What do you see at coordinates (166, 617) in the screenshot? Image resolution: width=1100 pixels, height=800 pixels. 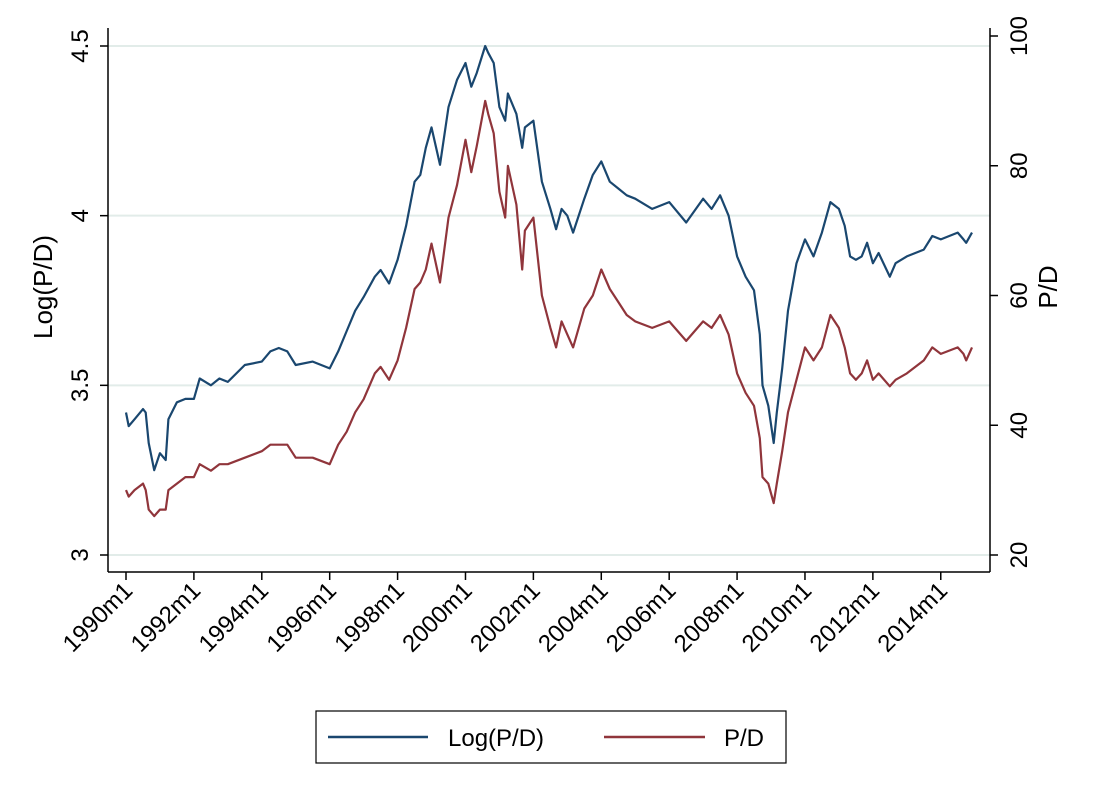 I see `x-tick-label-1: 1992m1` at bounding box center [166, 617].